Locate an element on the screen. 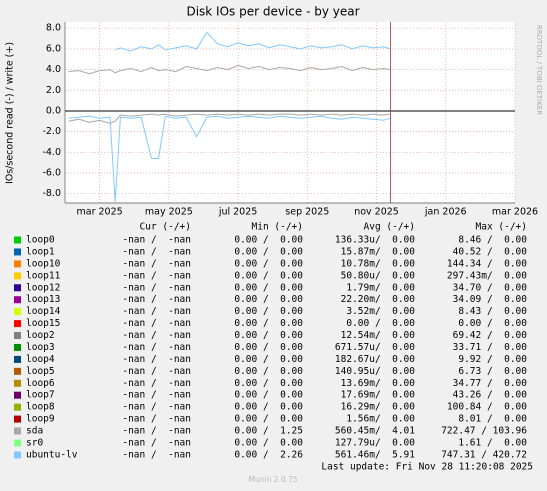 This screenshot has height=491, width=547. y-tick-label: -6.0 is located at coordinates (51, 173).